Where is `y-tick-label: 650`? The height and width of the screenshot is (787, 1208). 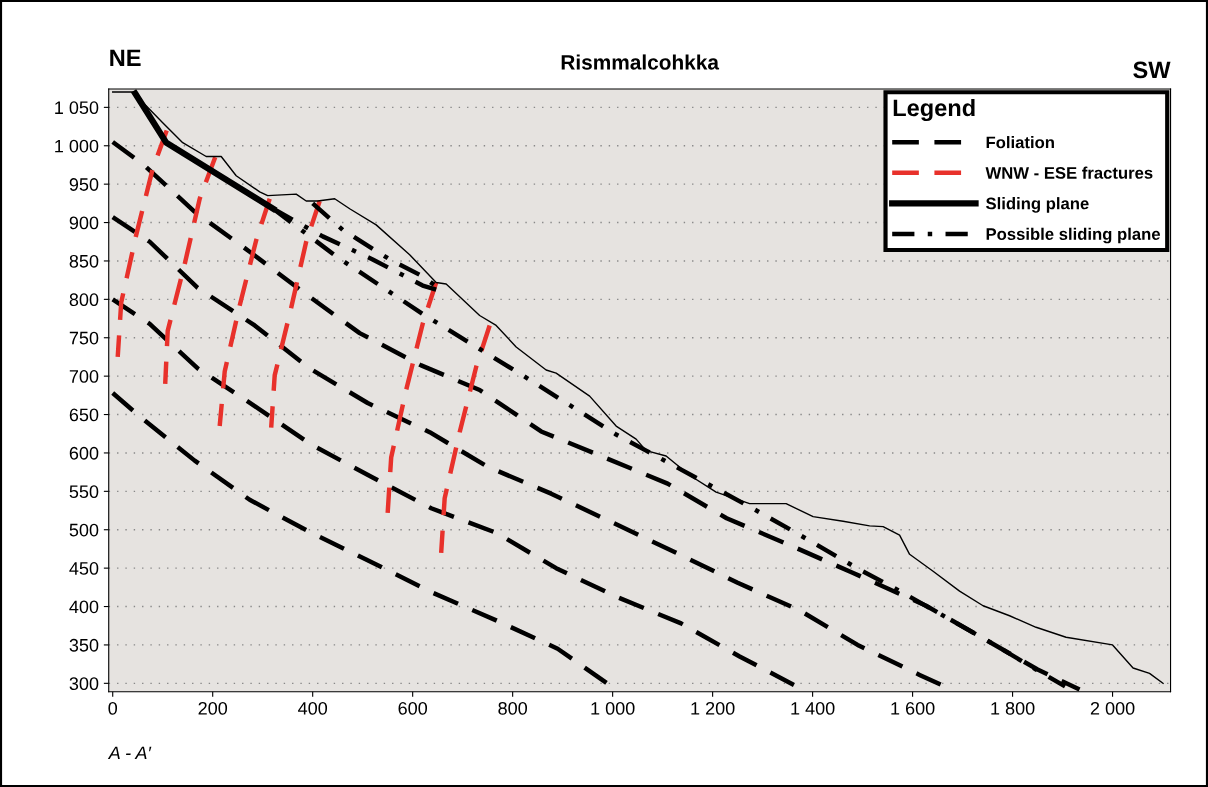
y-tick-label: 650 is located at coordinates (84, 415).